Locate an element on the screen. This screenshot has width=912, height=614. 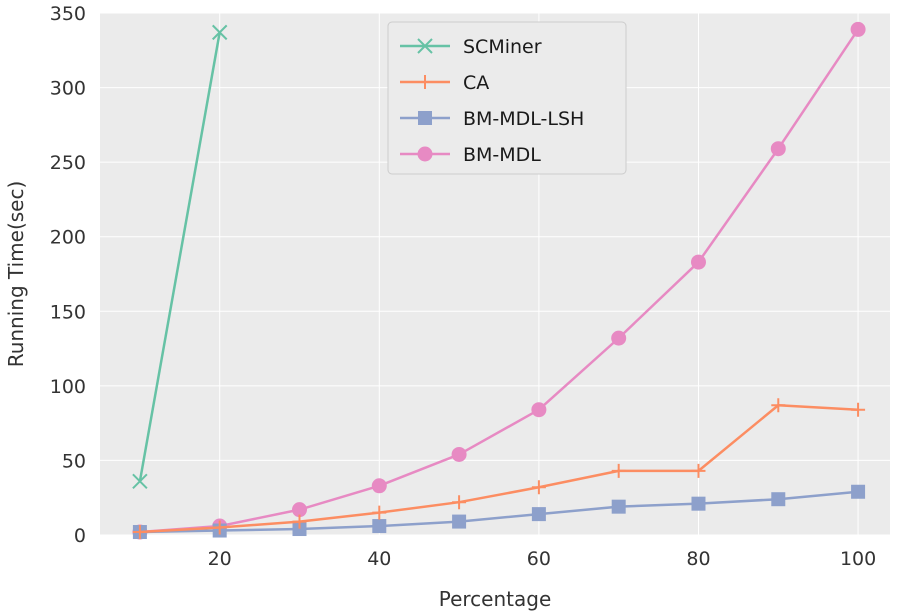
y-tick-label: 150 is located at coordinates (68, 312).